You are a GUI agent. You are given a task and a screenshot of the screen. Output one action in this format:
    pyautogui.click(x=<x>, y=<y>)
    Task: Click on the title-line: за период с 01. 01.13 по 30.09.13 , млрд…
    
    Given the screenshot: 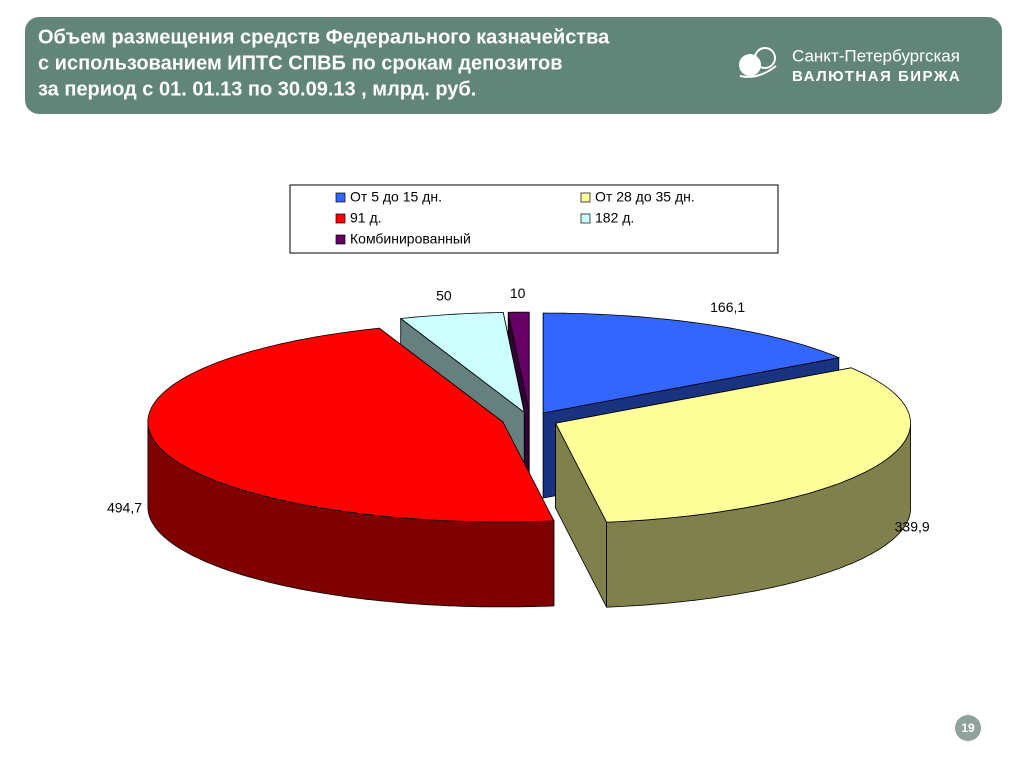 What is the action you would take?
    pyautogui.click(x=257, y=89)
    